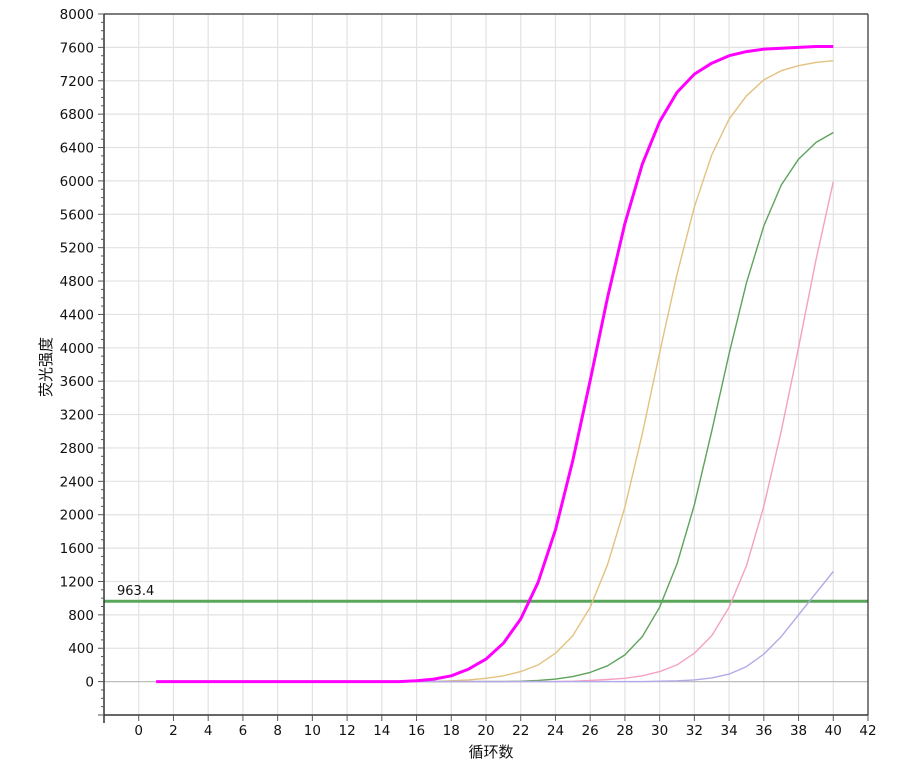  I want to click on x-tick-label: 16, so click(416, 731).